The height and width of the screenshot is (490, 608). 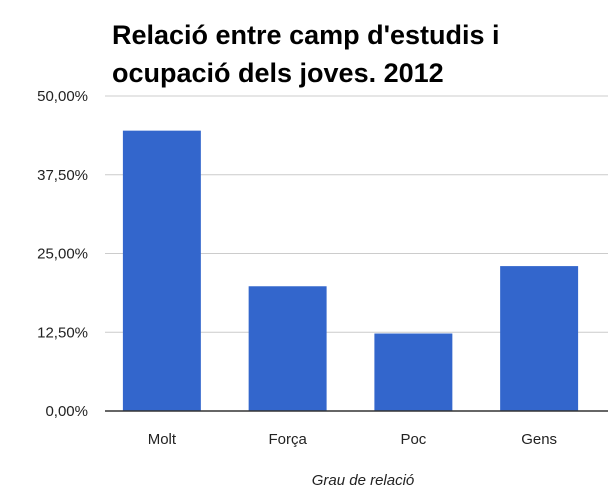 I want to click on x-category-label: Gens, so click(x=539, y=439).